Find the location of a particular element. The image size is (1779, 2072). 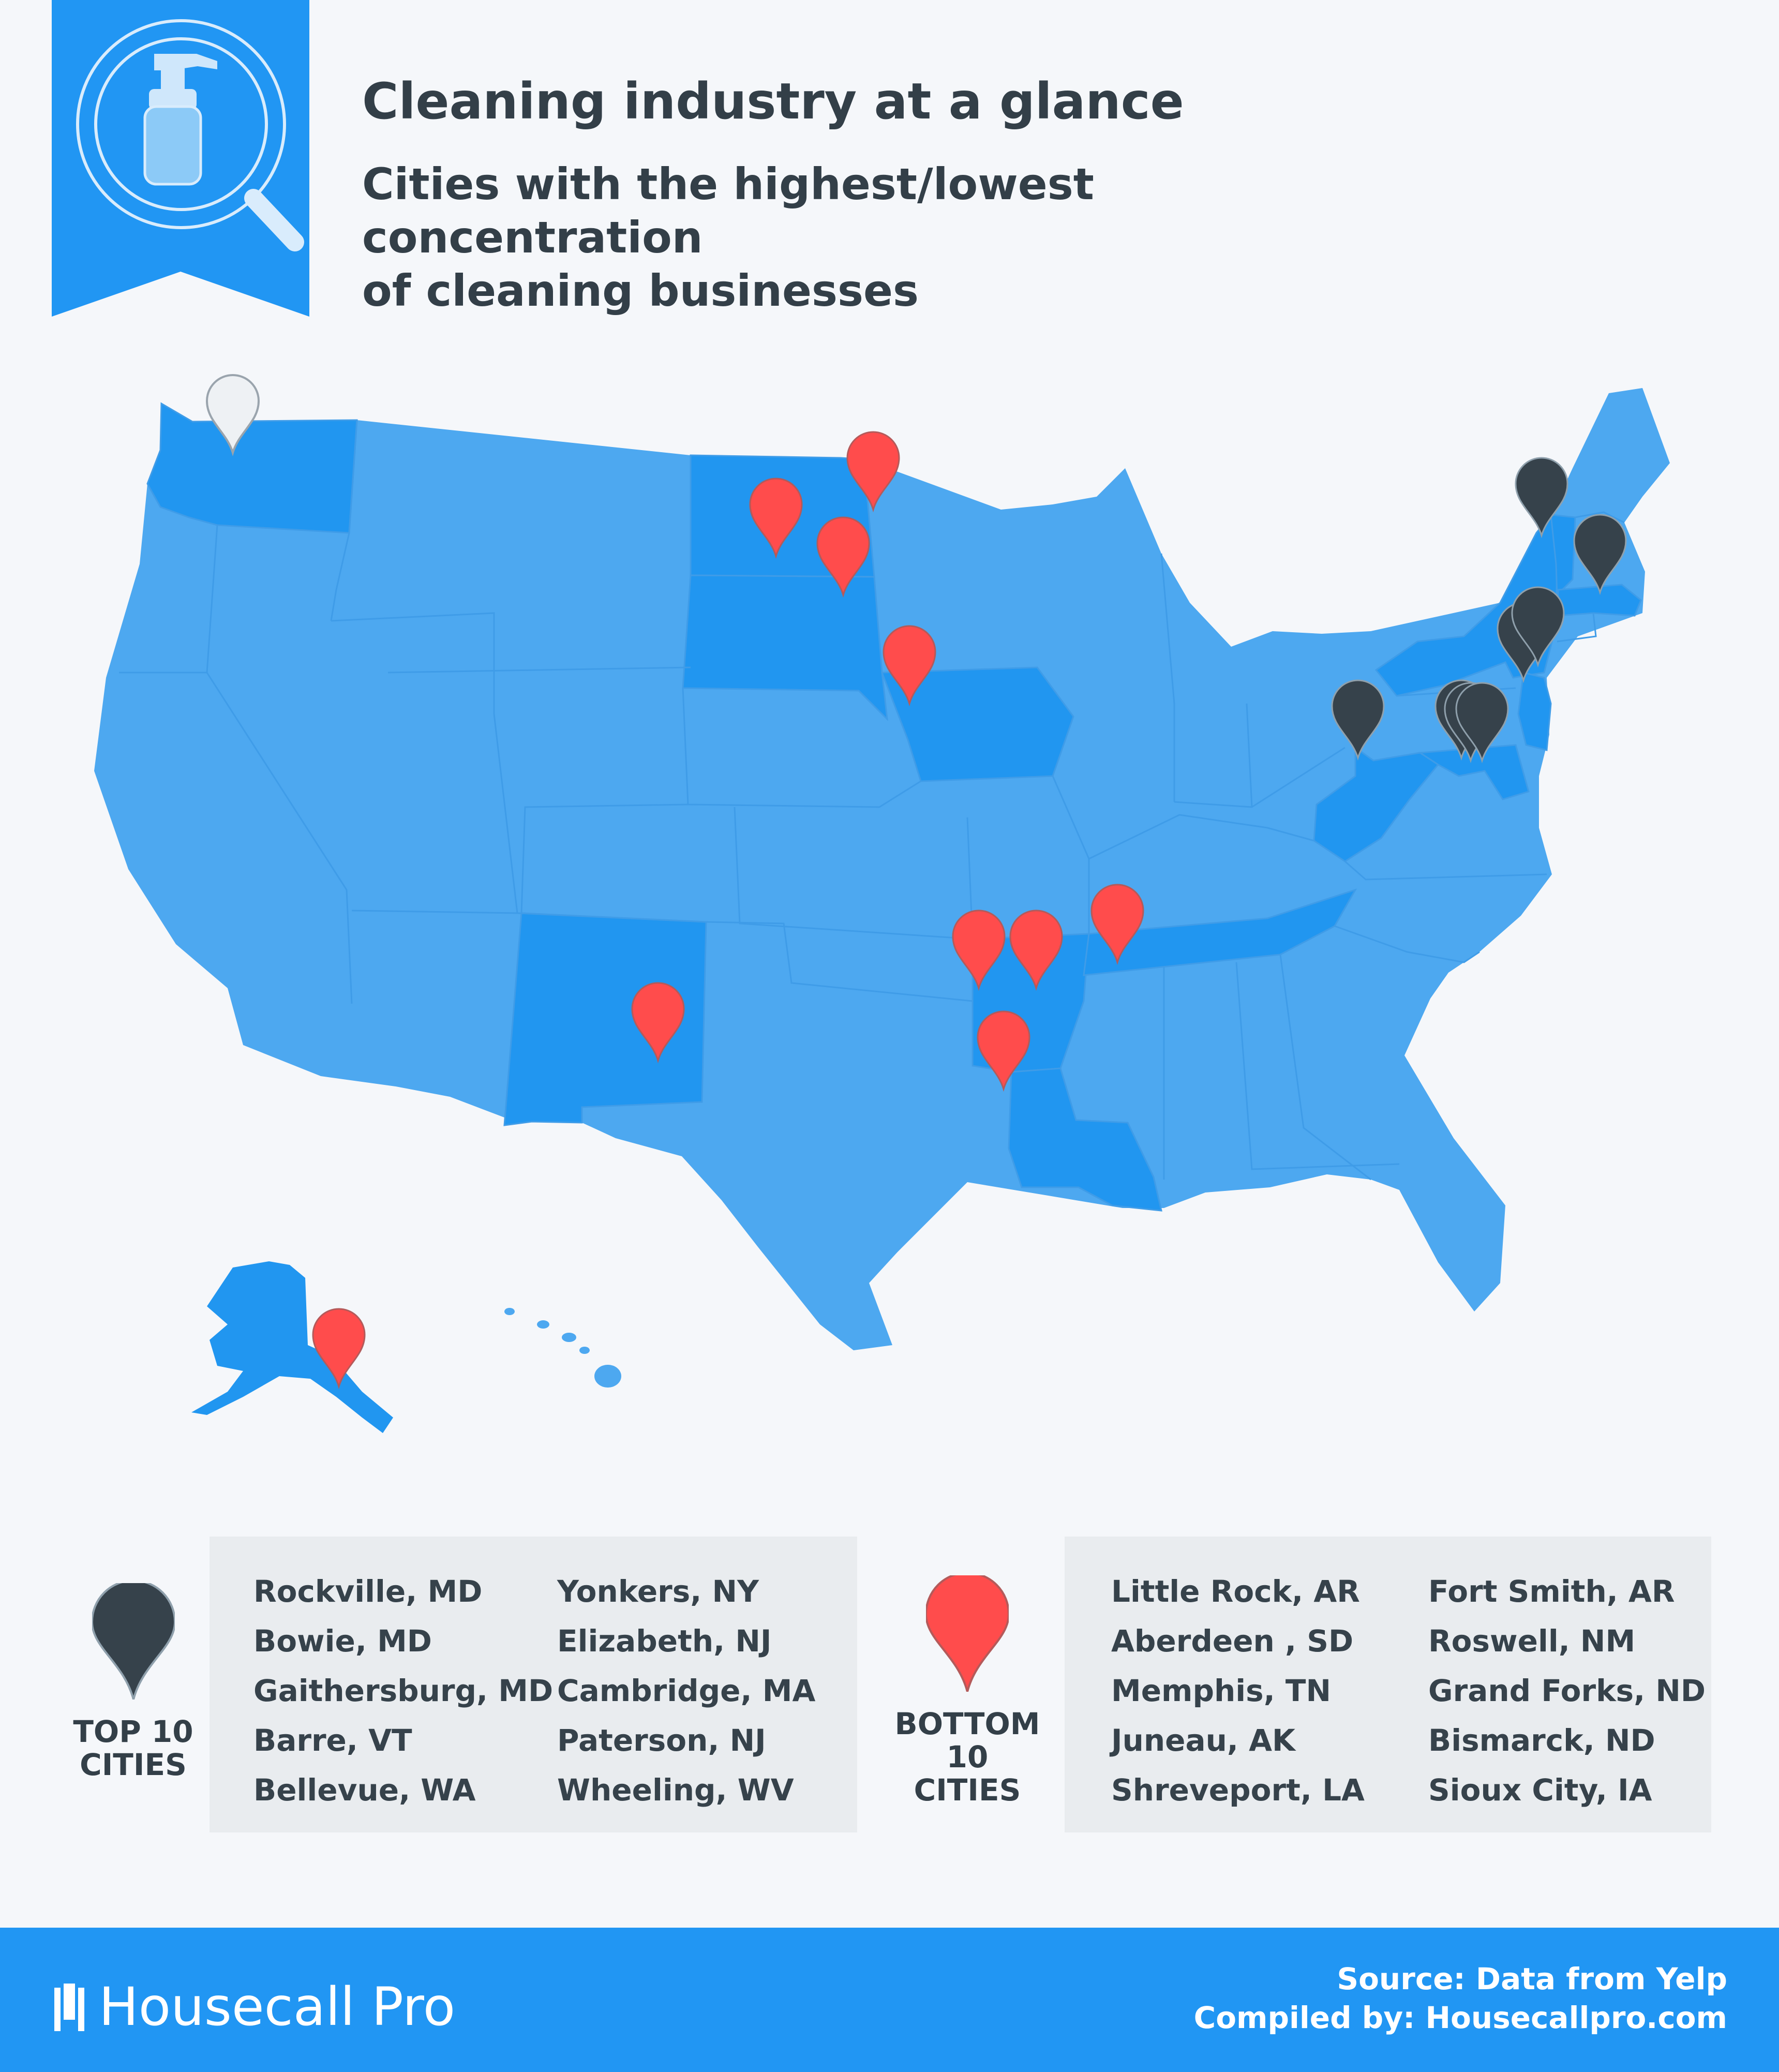

state-nj is located at coordinates (1534, 712).